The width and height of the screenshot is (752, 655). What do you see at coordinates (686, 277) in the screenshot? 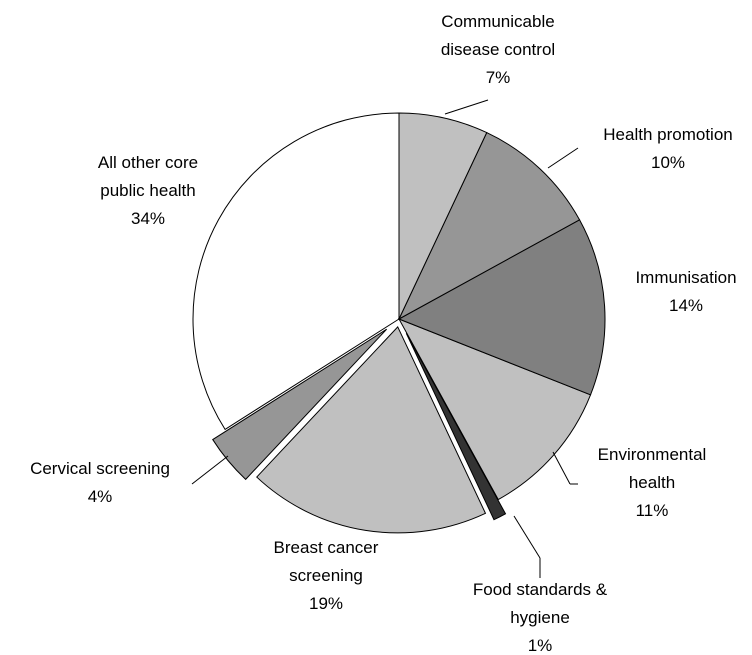
I see `category-label: Immunisation` at bounding box center [686, 277].